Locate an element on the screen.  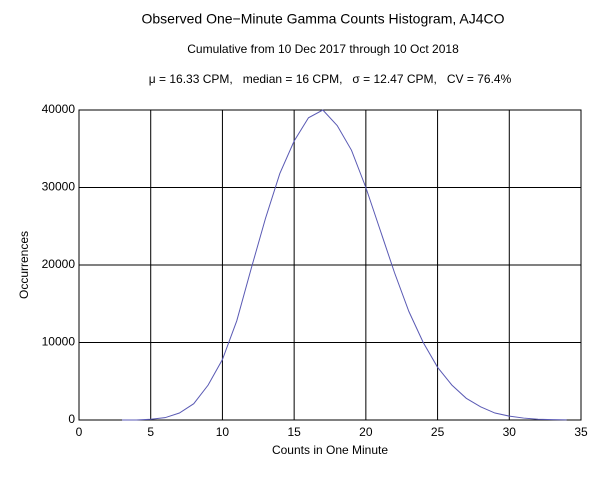
y-tick-label: 0 is located at coordinates (71, 419).